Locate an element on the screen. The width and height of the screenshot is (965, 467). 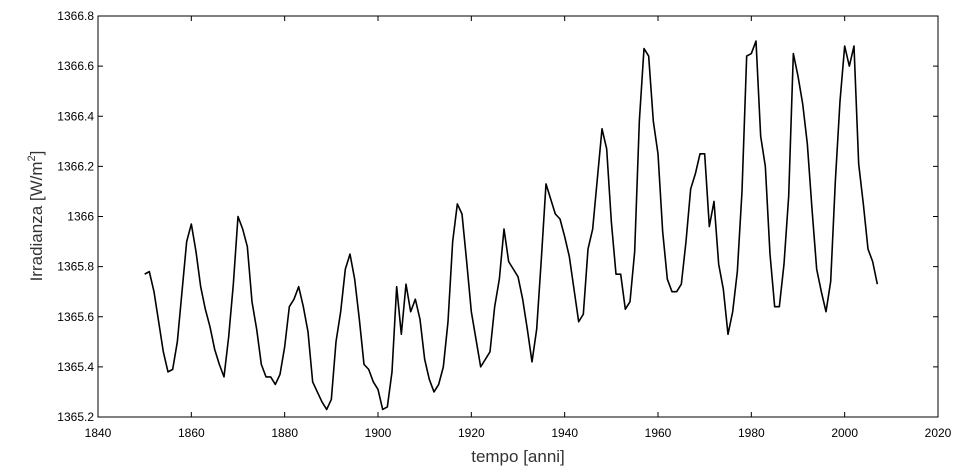
x-tick-label: 2020 is located at coordinates (938, 433).